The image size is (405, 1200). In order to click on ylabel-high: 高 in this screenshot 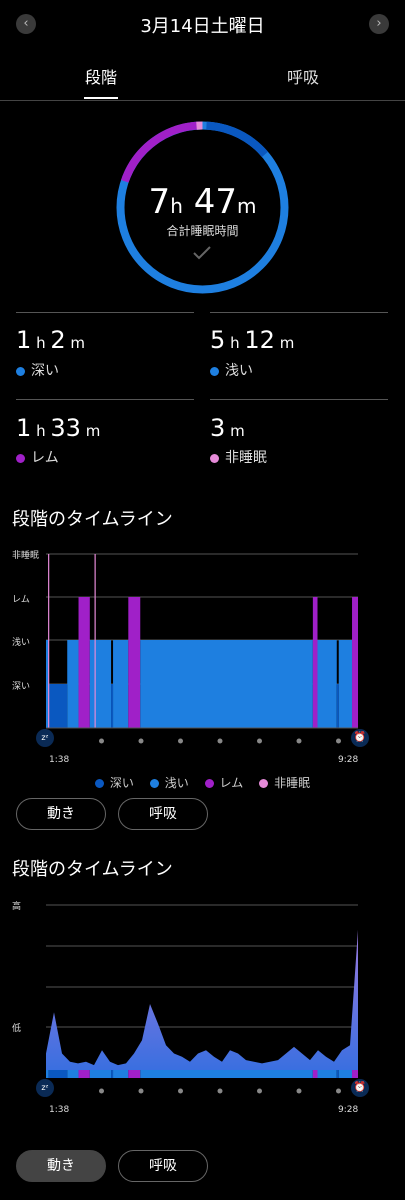, I will do `click(17, 907)`.